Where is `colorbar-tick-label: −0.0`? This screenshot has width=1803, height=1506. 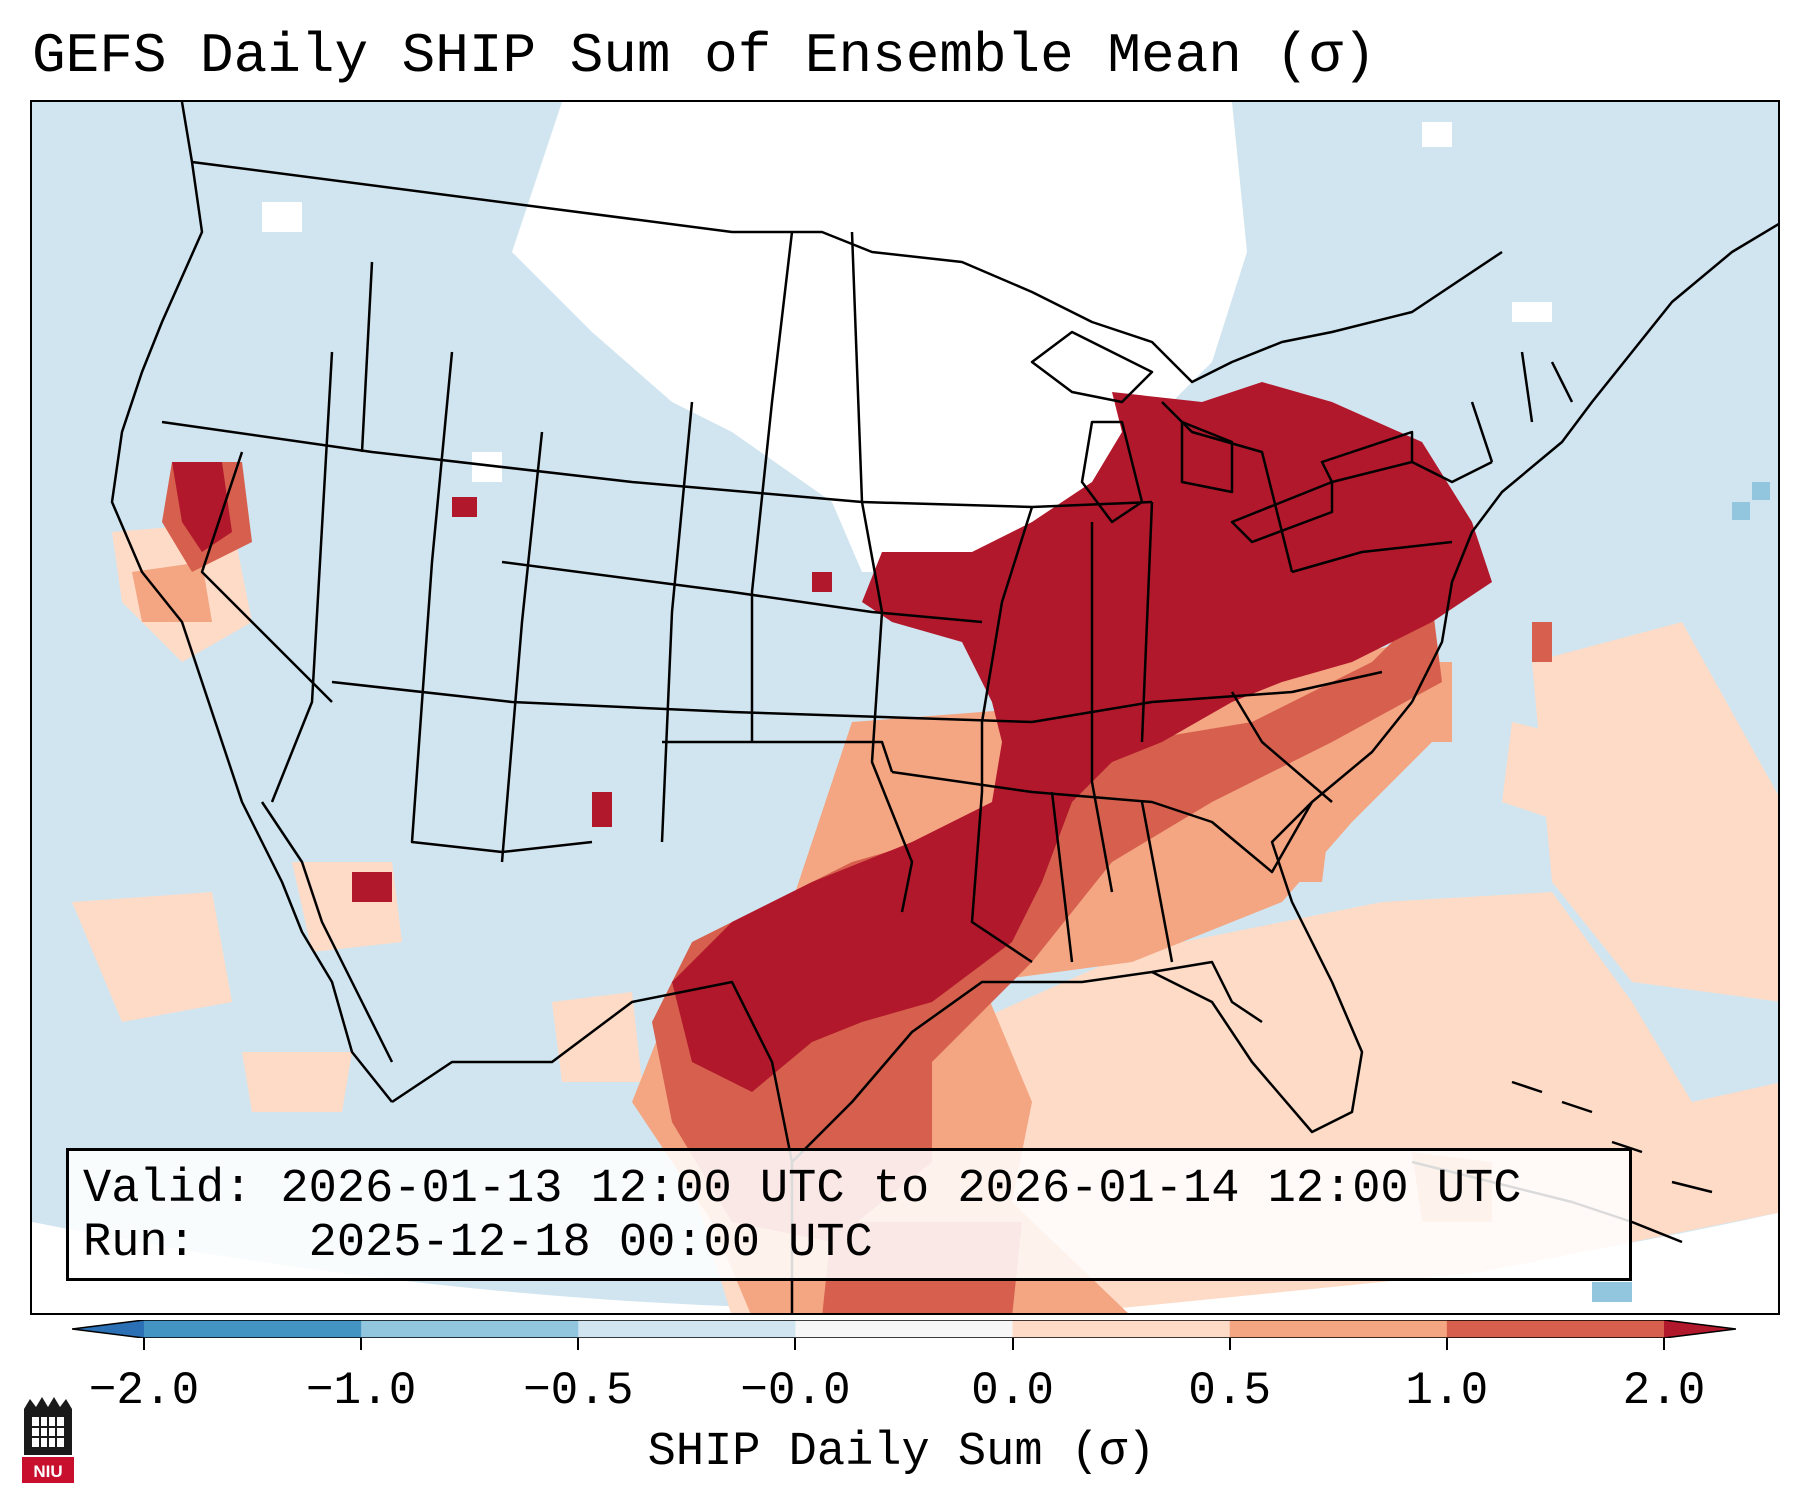 colorbar-tick-label: −0.0 is located at coordinates (795, 1391).